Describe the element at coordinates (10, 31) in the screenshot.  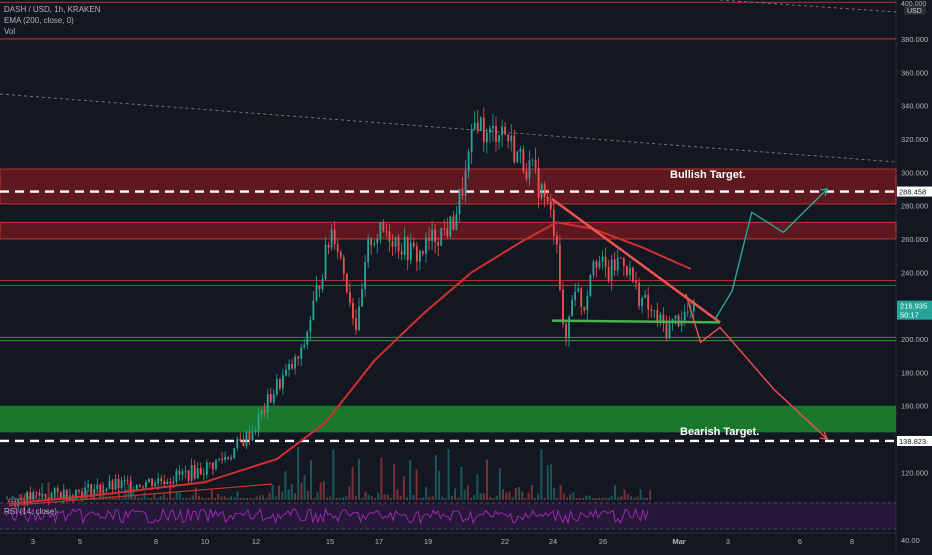
I see `volume-legend: Vol` at that location.